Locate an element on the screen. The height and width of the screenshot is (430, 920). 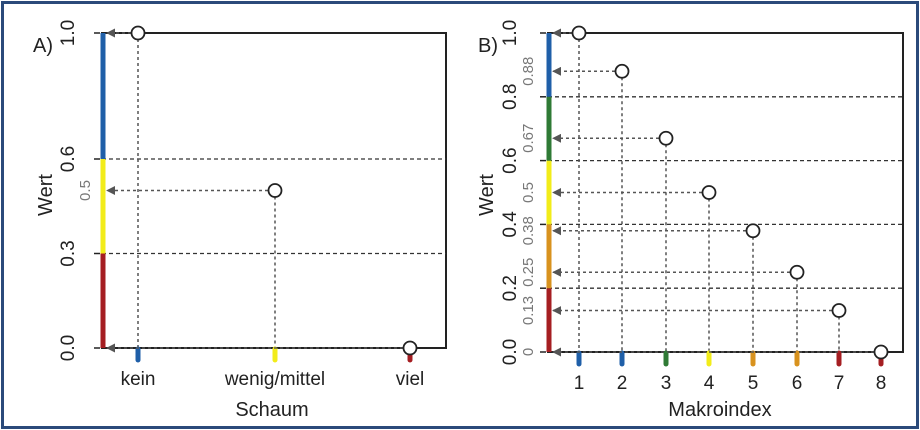
panel-b-x-tick-label: 4 is located at coordinates (709, 383).